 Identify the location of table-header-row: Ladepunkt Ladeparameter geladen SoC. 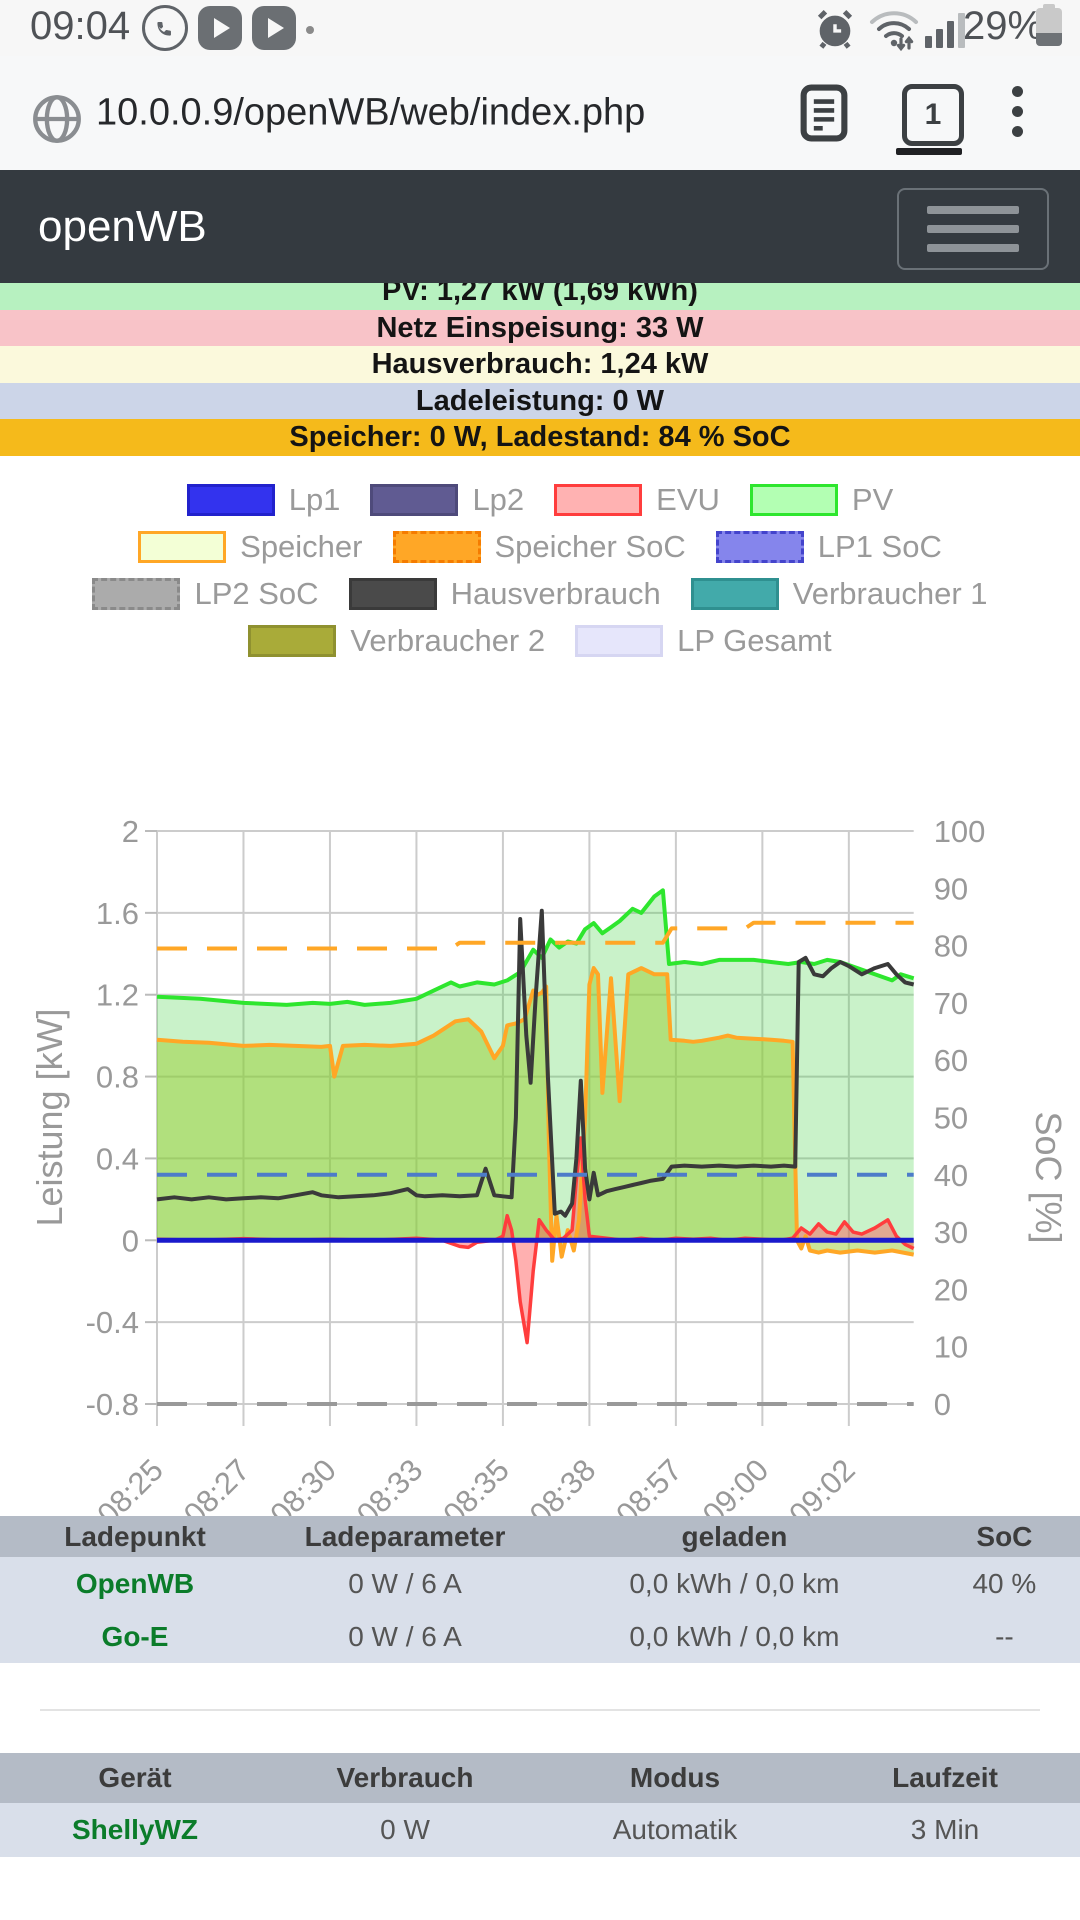
(540, 1536).